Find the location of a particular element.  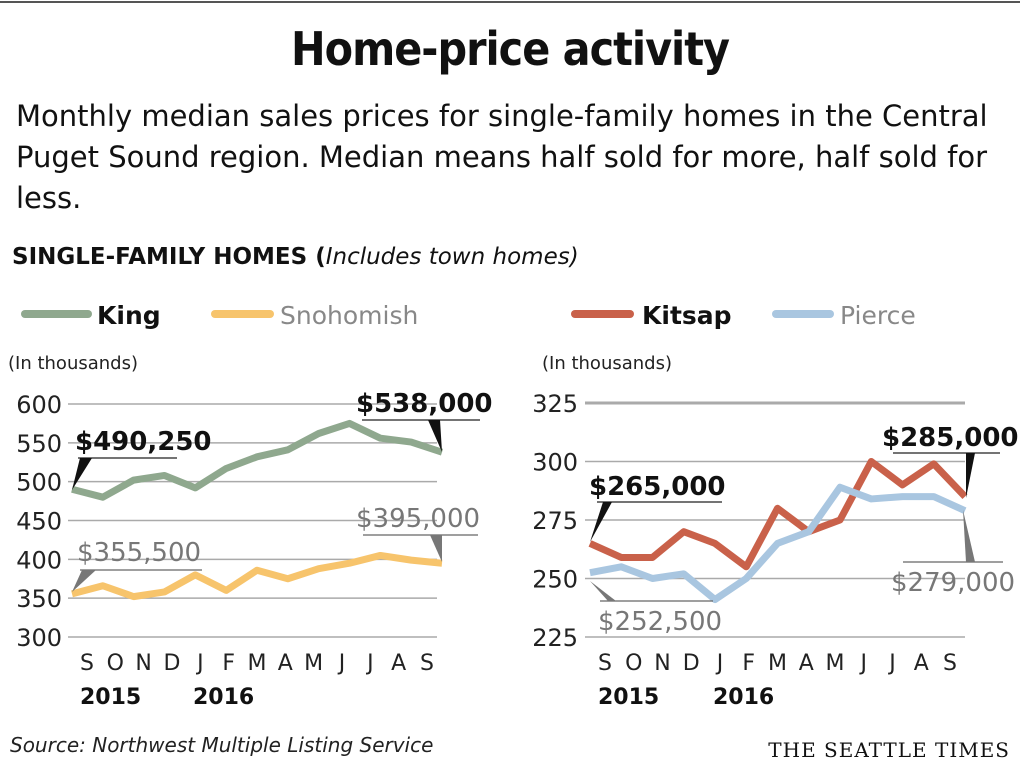

y-unit-right: (In thousands) is located at coordinates (607, 363).